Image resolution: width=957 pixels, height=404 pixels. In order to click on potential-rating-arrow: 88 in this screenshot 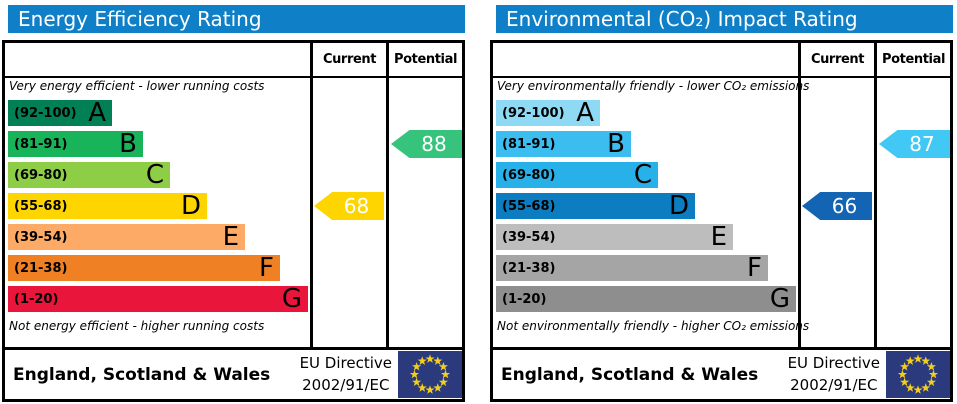, I will do `click(426, 144)`.